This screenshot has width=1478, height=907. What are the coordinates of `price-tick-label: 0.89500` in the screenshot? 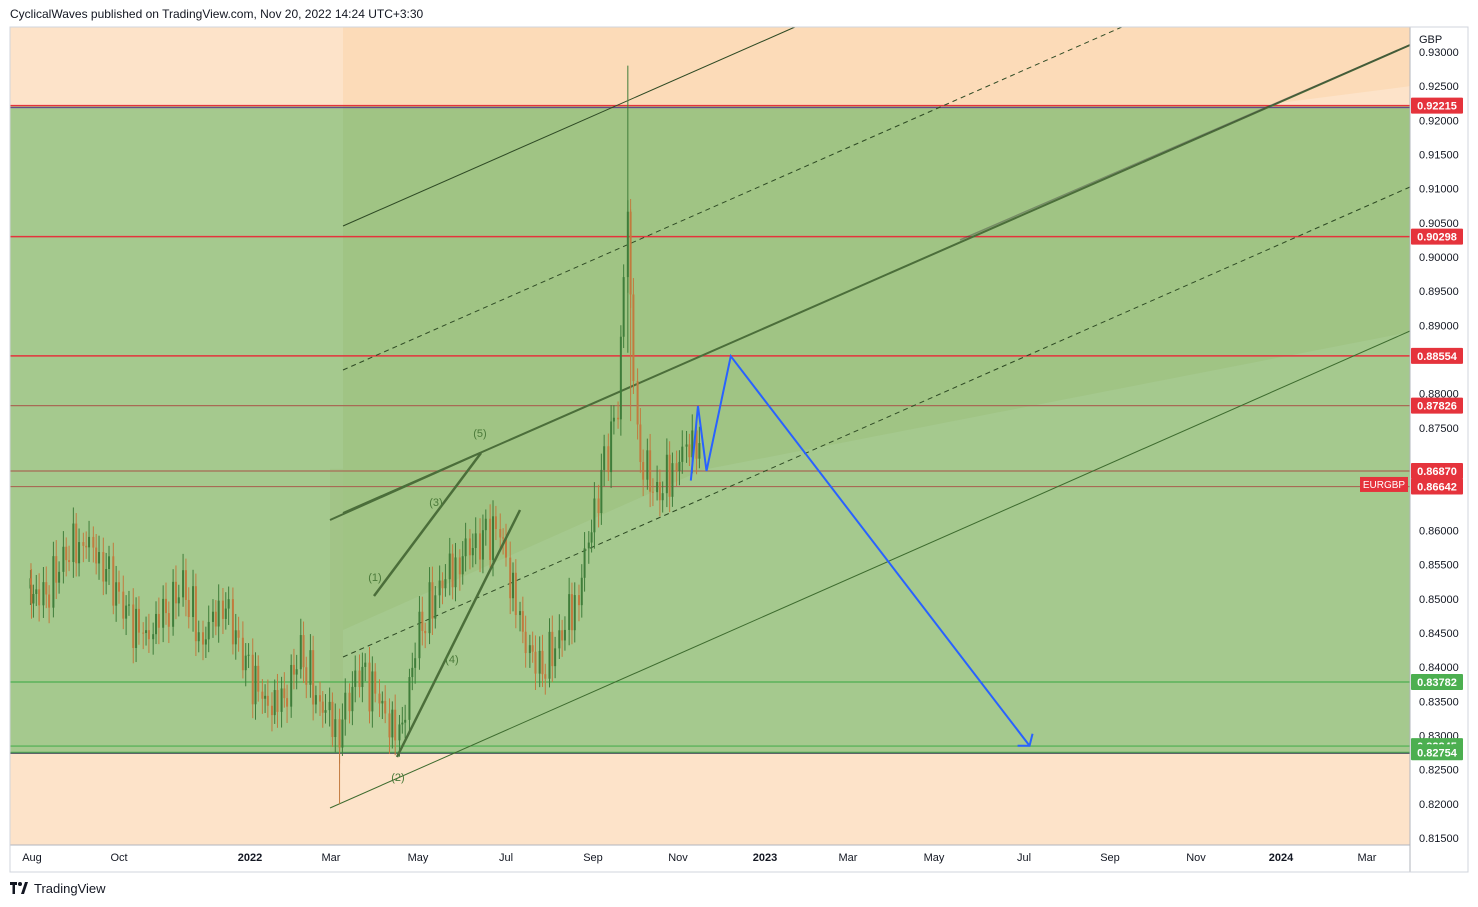 It's located at (1439, 292).